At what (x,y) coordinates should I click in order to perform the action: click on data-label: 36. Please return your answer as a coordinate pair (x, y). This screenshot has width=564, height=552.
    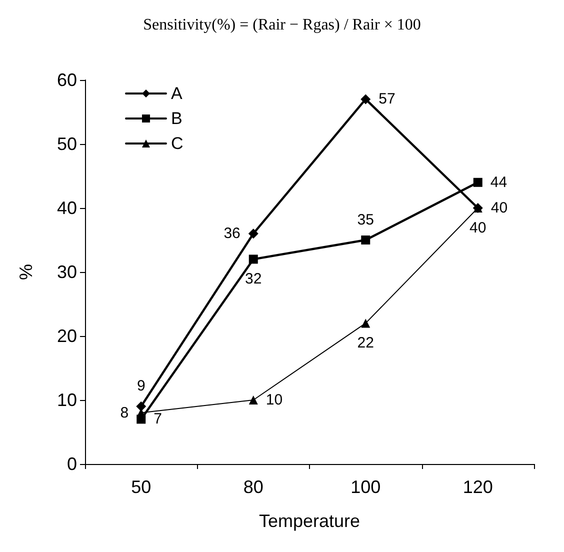
    Looking at the image, I should click on (232, 233).